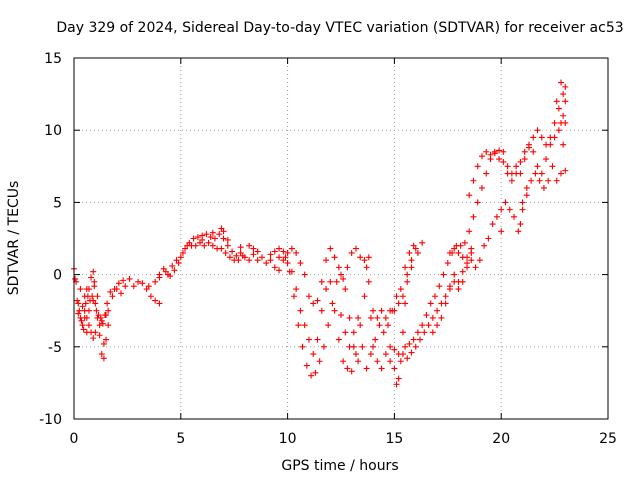  I want to click on x-tick-label: 15, so click(394, 439).